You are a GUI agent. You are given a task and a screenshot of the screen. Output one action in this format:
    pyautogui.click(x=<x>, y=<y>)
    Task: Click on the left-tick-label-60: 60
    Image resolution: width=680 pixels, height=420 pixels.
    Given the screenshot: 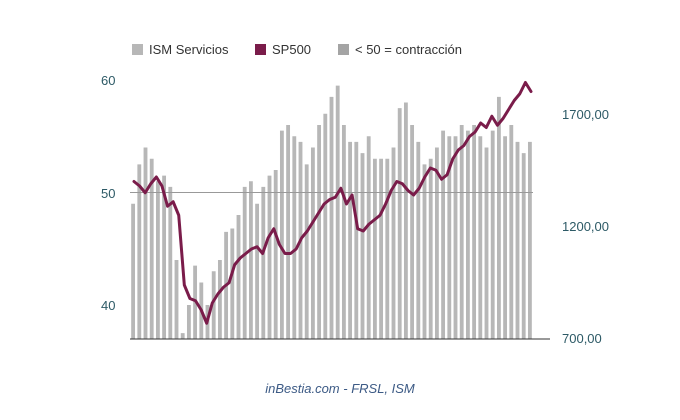 What is the action you would take?
    pyautogui.click(x=108, y=80)
    